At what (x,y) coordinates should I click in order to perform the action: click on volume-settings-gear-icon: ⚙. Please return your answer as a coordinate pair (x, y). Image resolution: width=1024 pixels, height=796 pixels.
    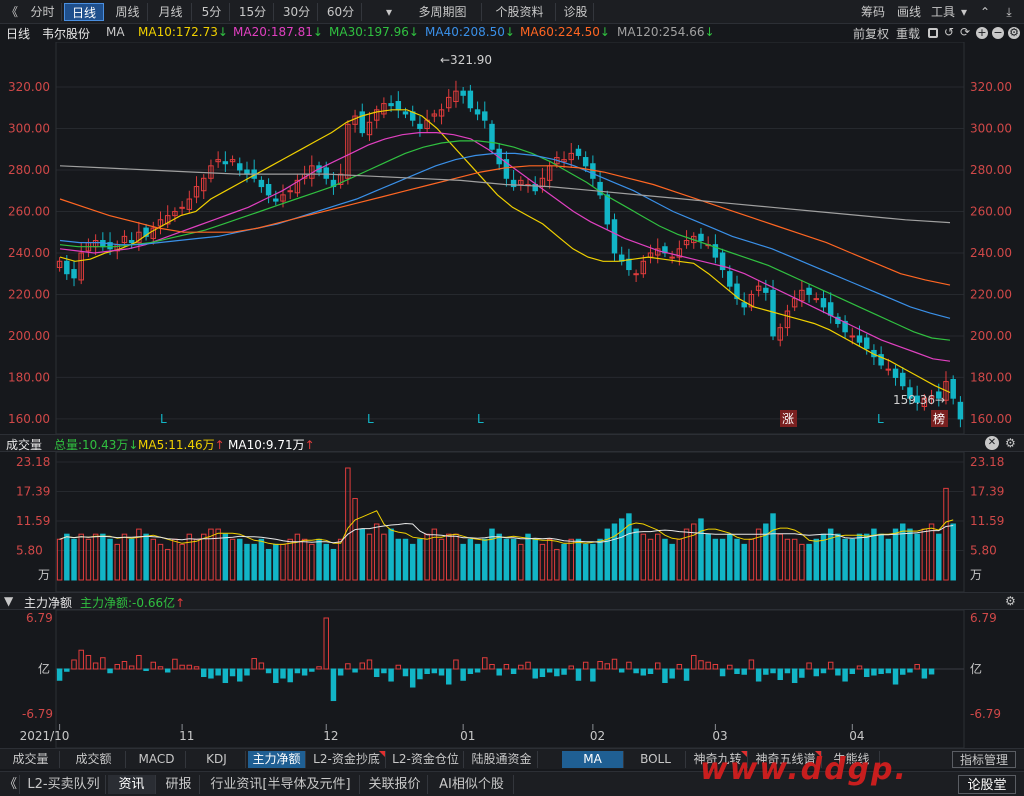
    Looking at the image, I should click on (1010, 443).